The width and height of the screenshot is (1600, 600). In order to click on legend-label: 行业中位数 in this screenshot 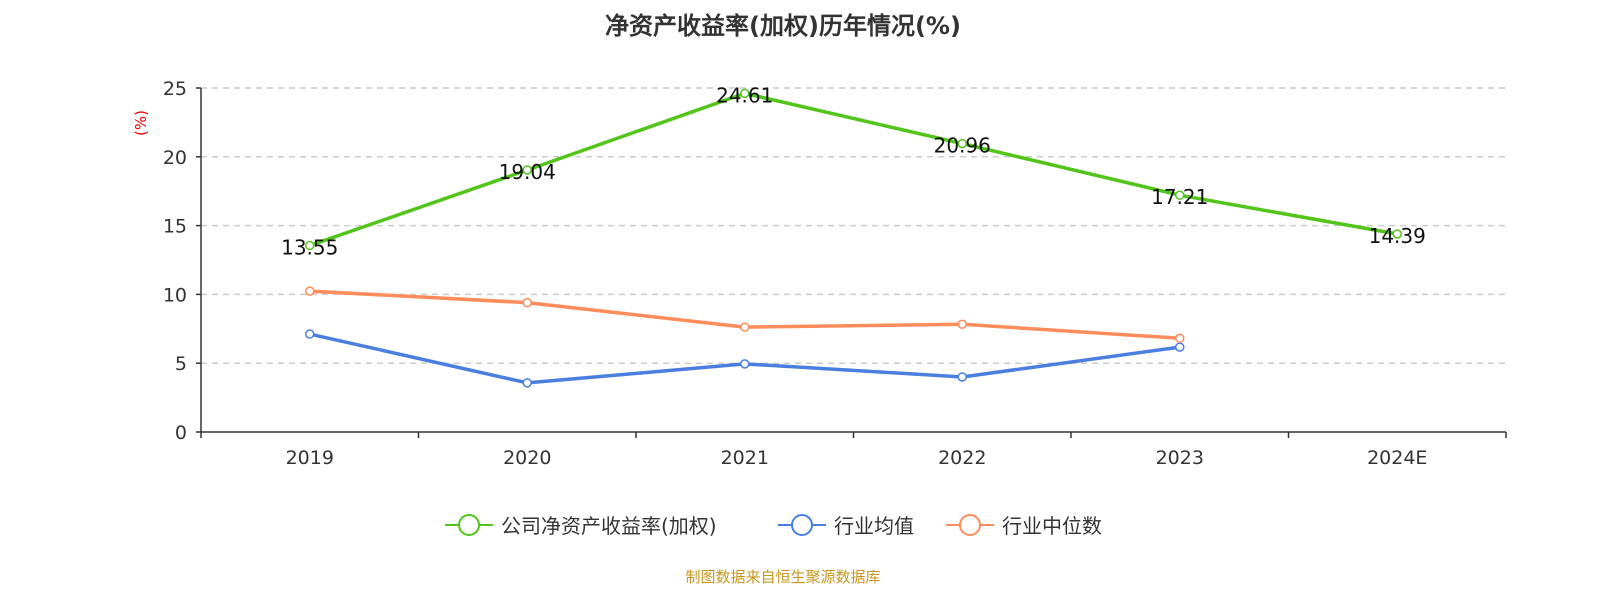, I will do `click(1052, 526)`.